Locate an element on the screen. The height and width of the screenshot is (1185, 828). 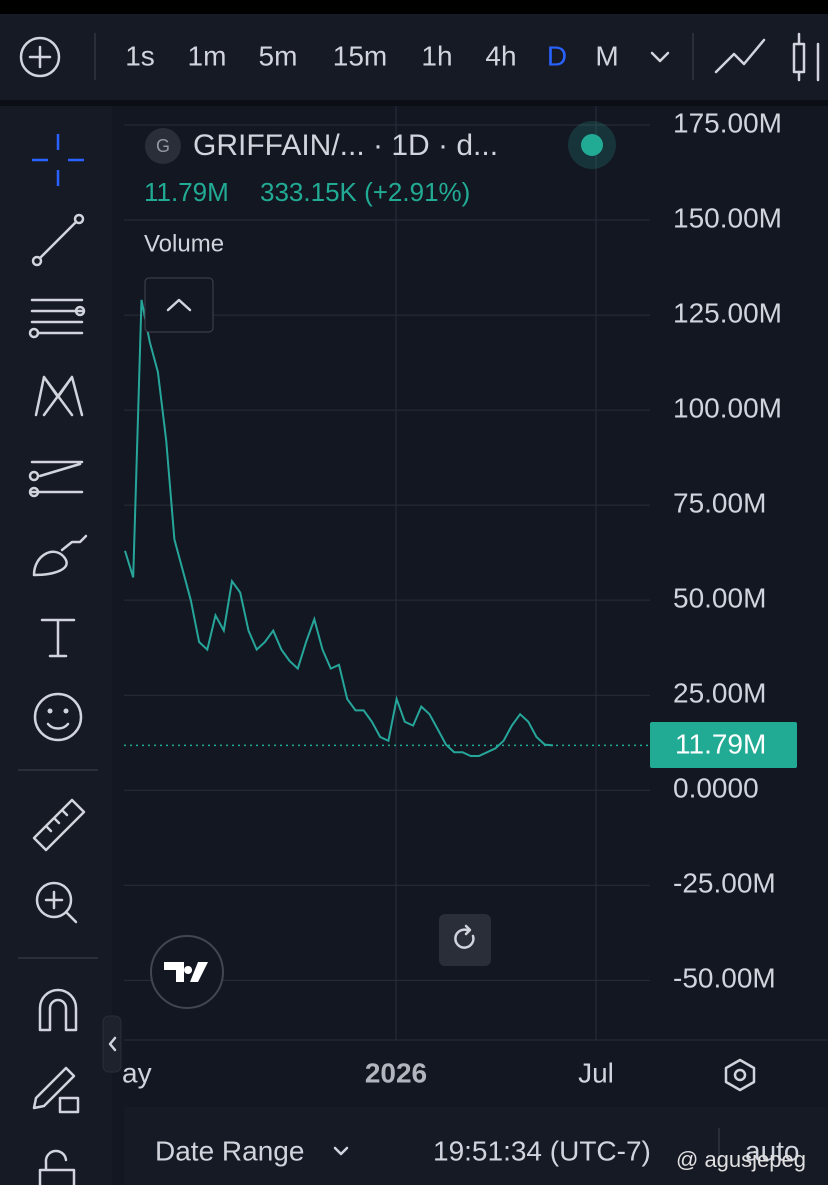
text-tool is located at coordinates (58, 638).